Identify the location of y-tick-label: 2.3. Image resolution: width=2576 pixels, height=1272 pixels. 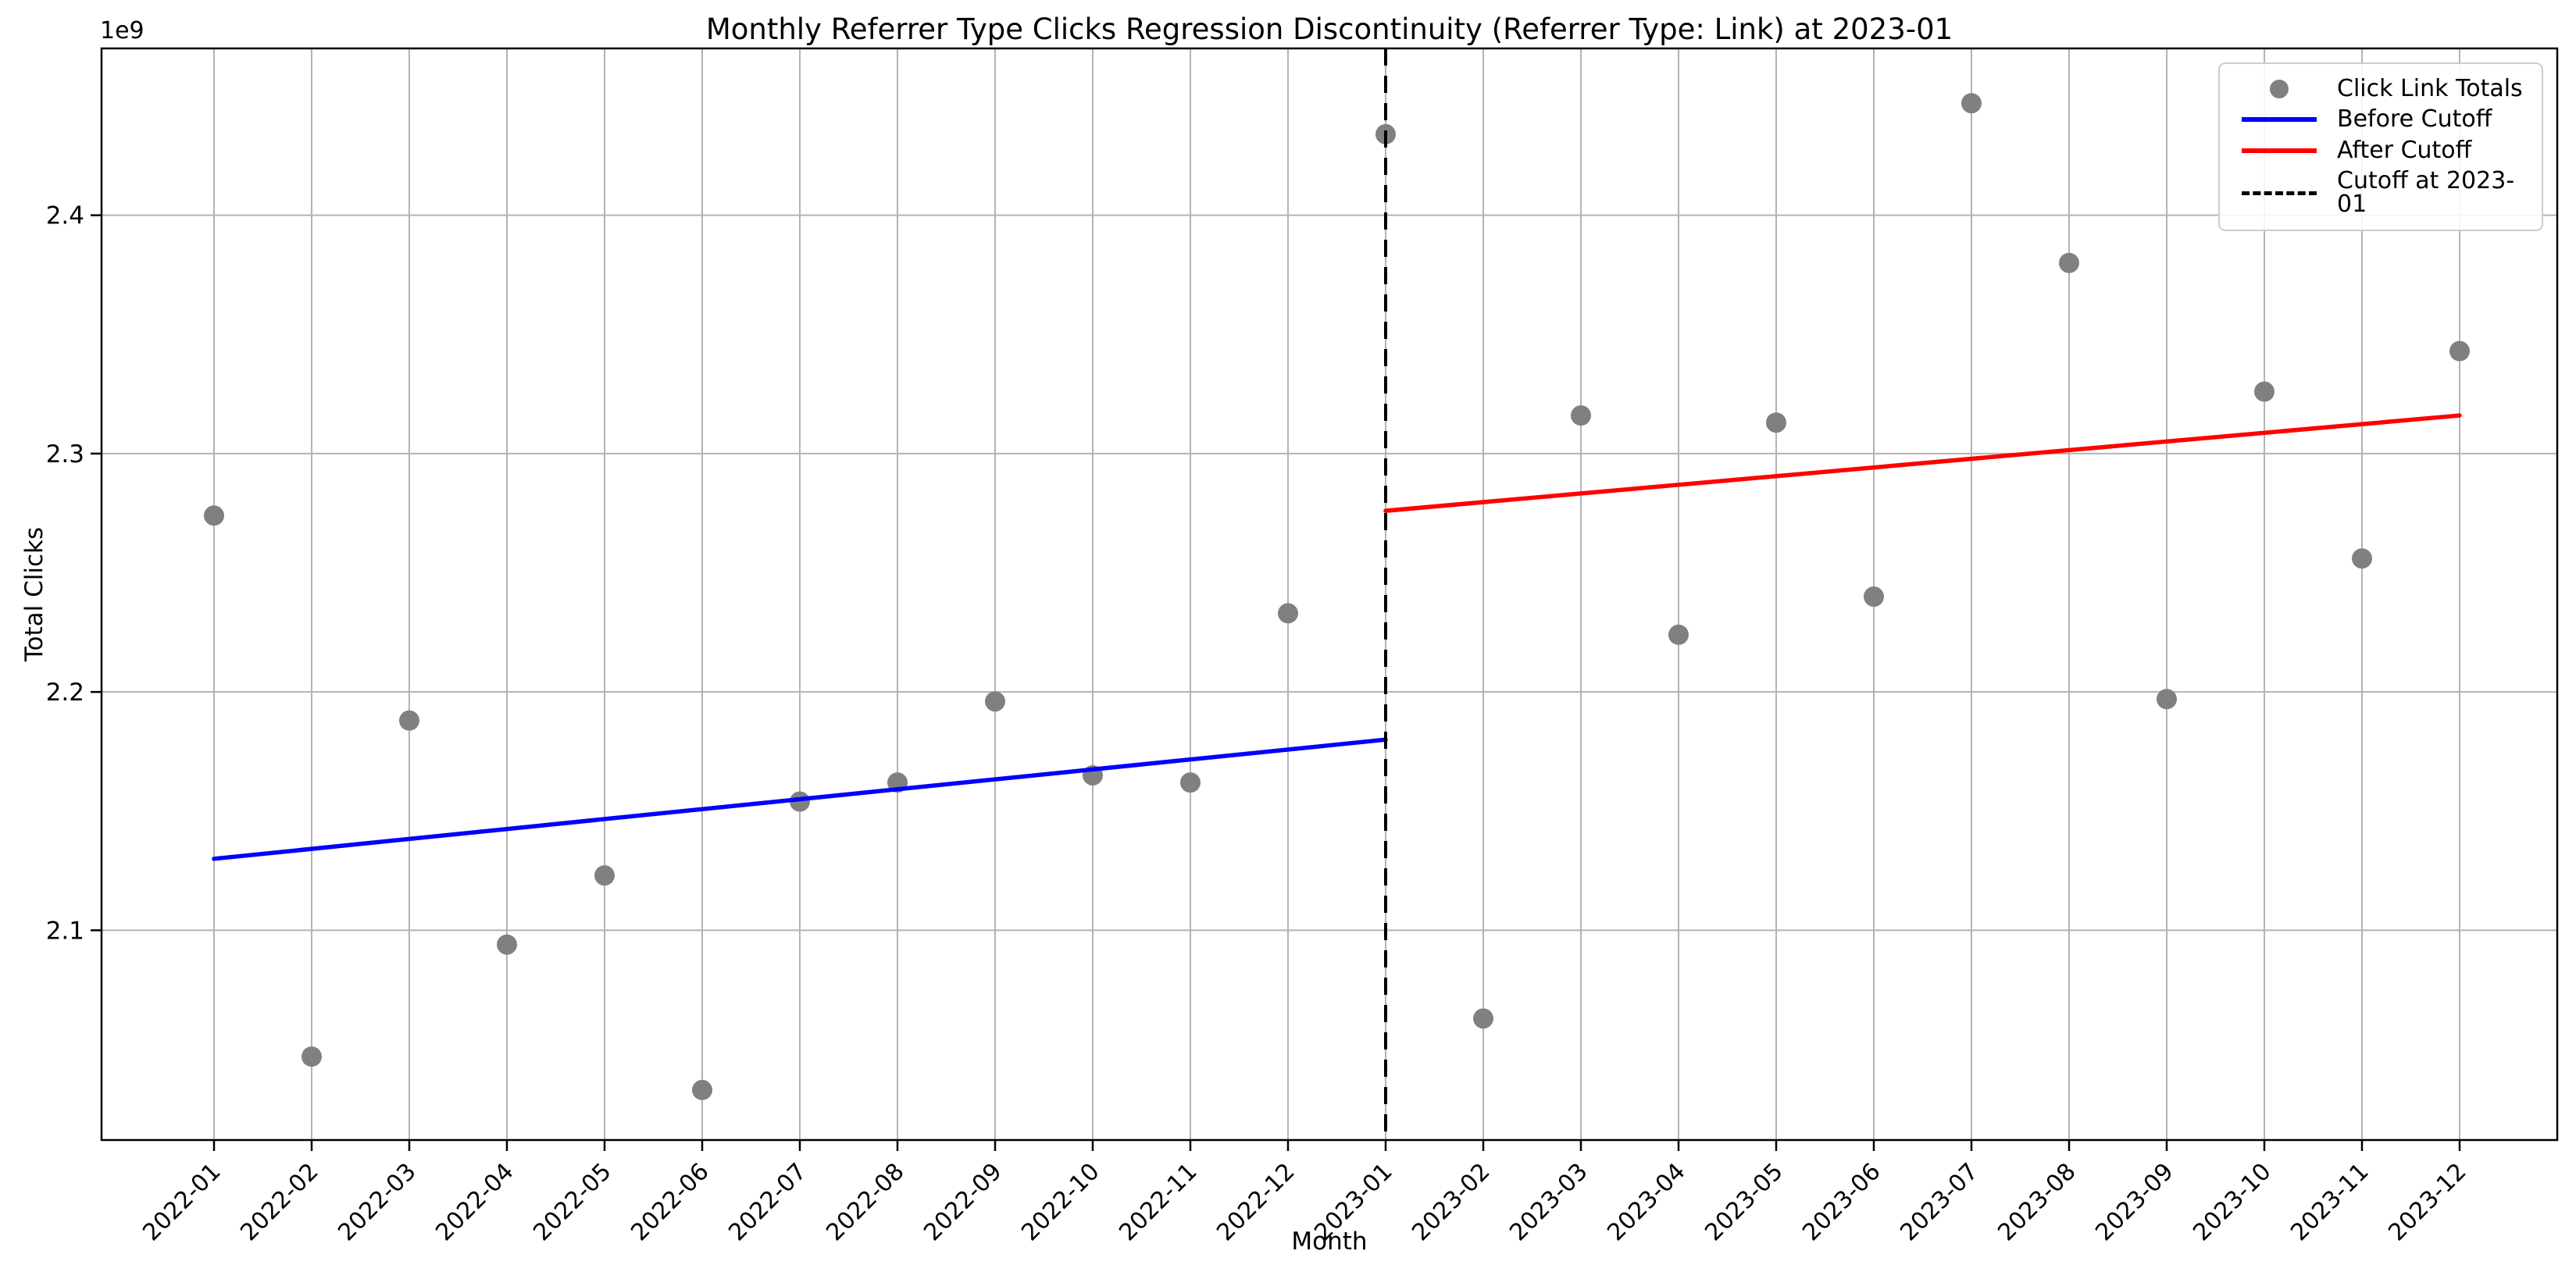
(65, 454).